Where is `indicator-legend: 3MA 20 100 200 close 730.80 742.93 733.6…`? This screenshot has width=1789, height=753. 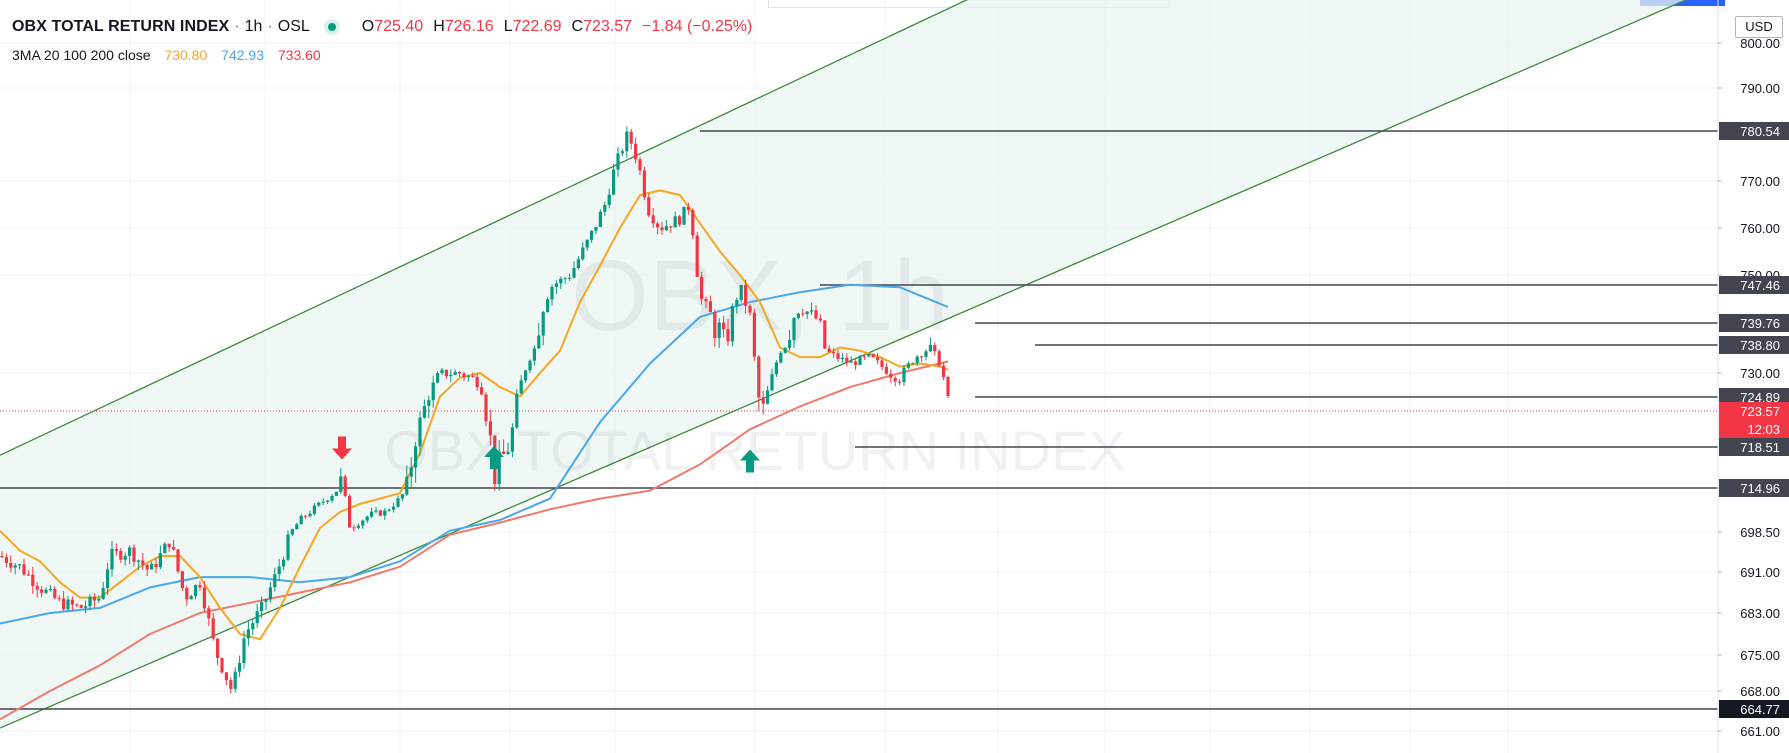
indicator-legend: 3MA 20 100 200 close 730.80 742.93 733.6… is located at coordinates (171, 55).